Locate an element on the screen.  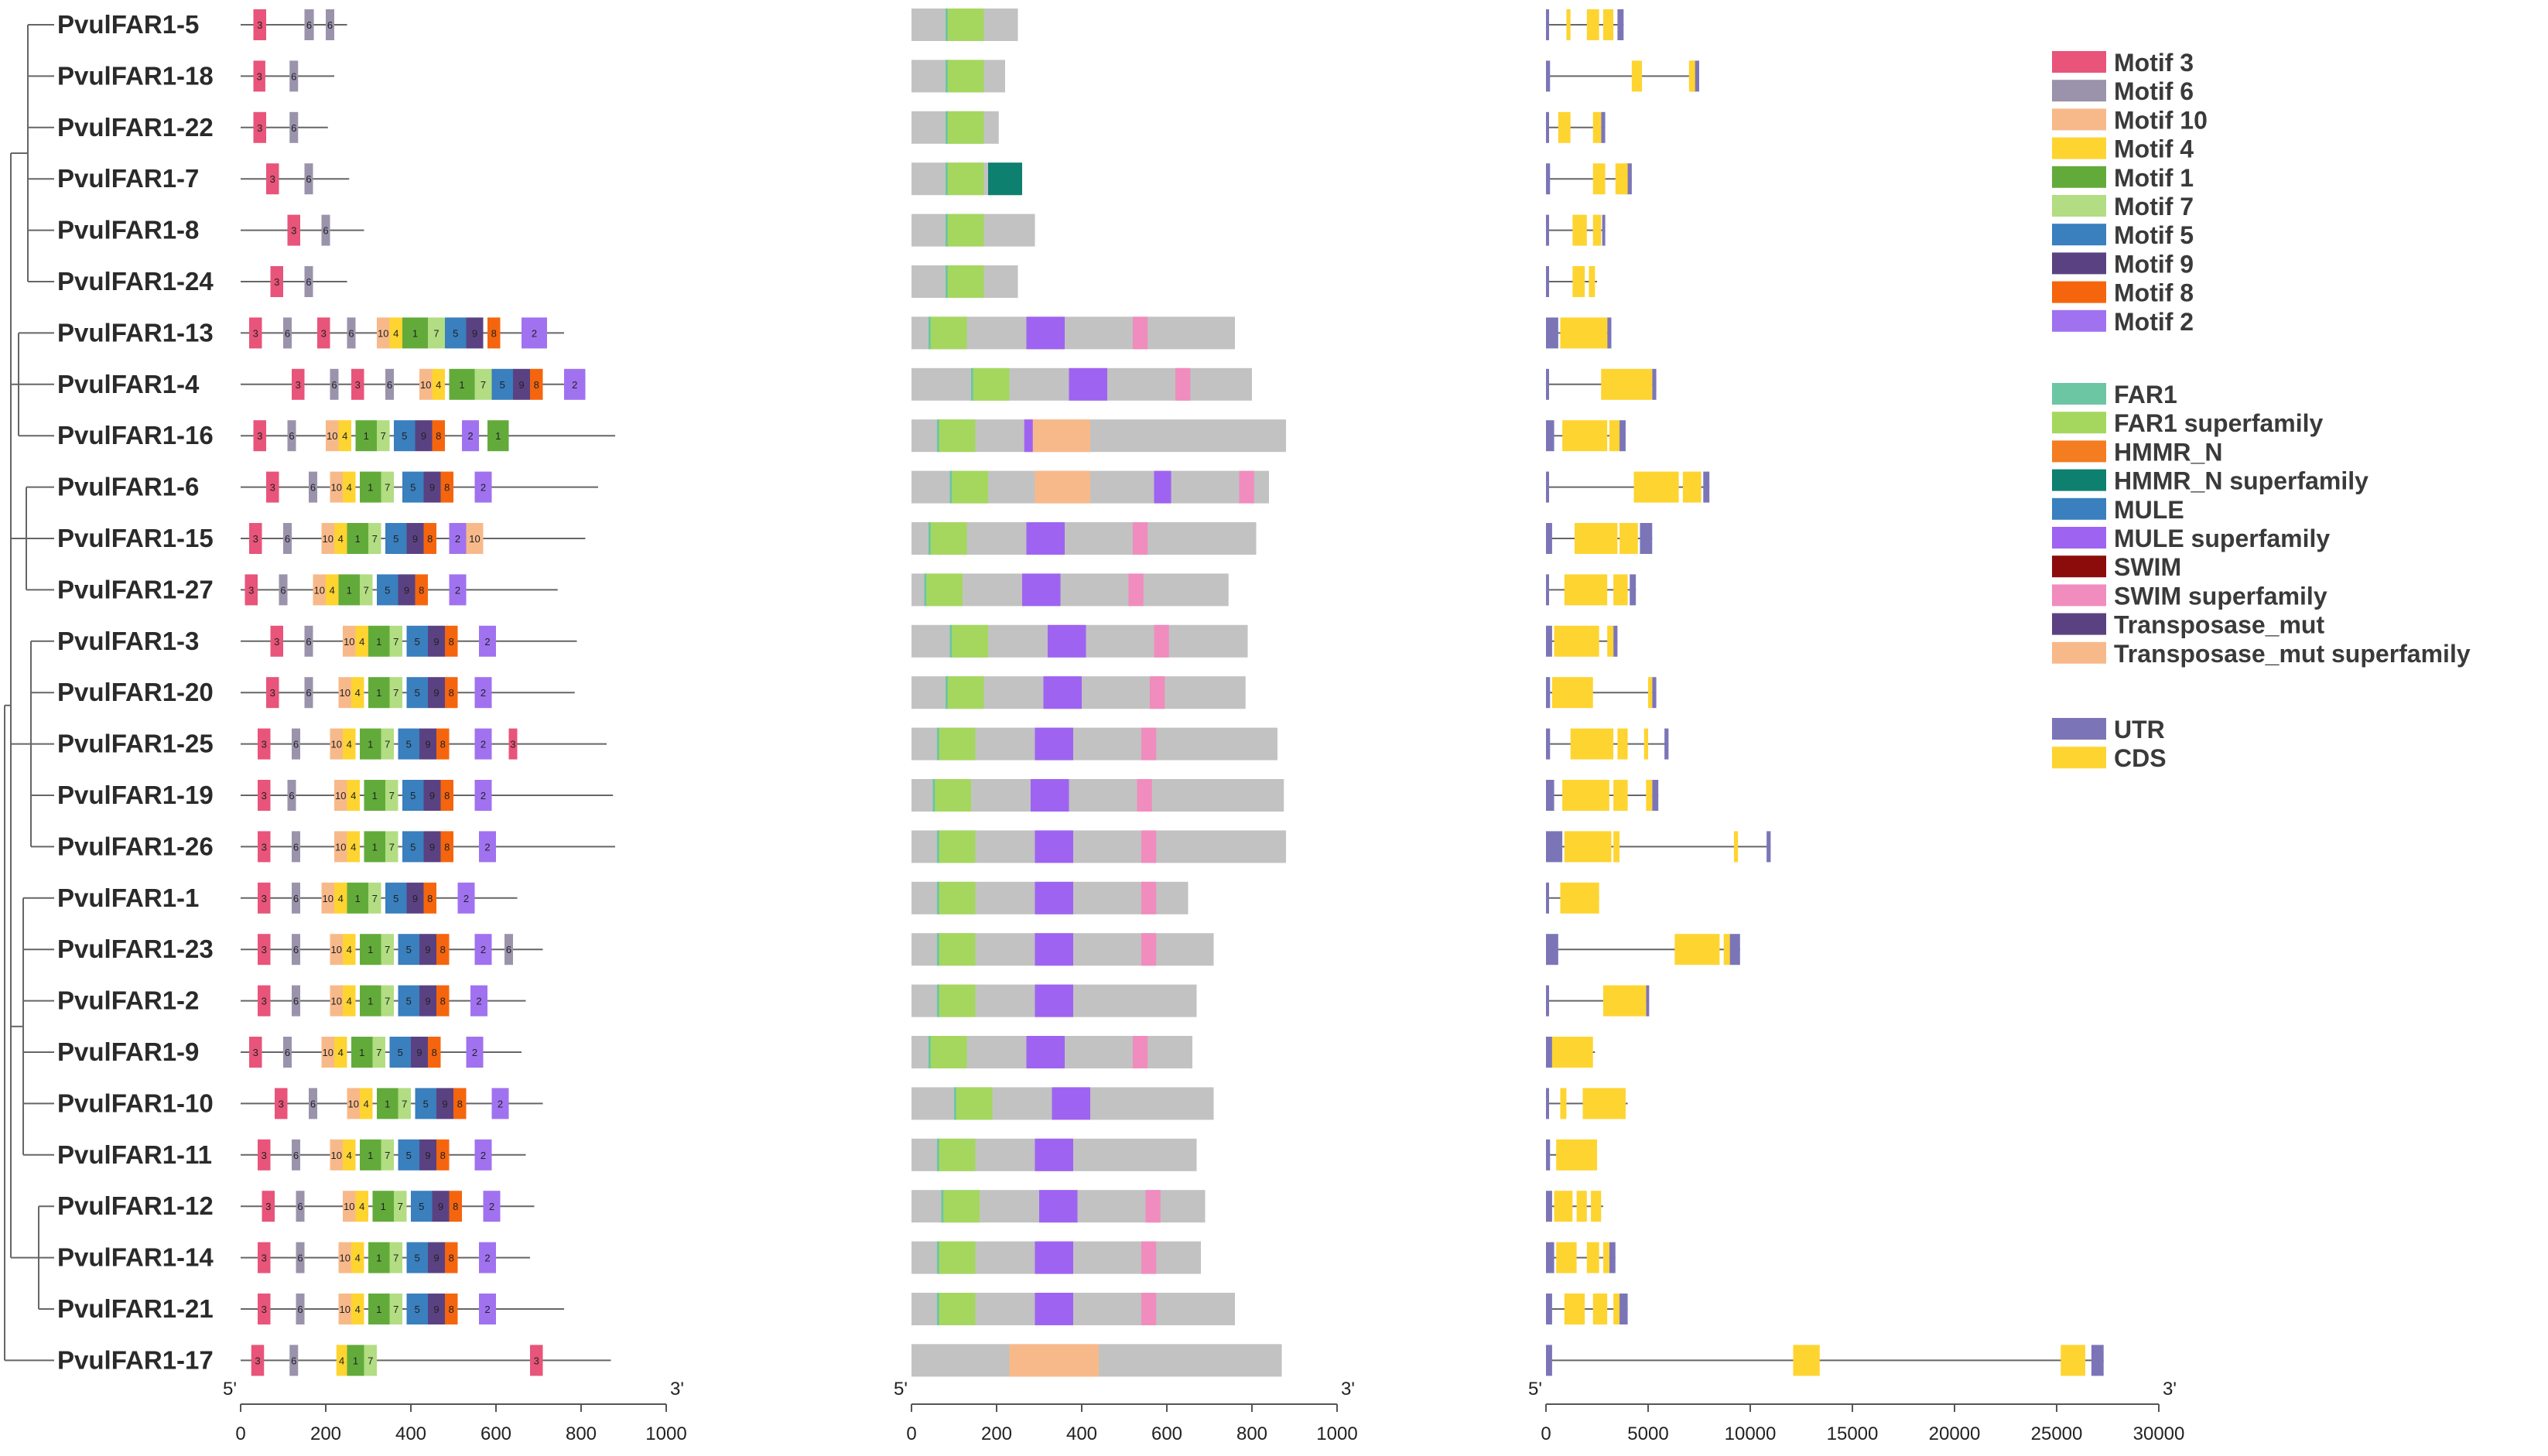
gene-label: PvulFAR1-18 is located at coordinates (135, 76).